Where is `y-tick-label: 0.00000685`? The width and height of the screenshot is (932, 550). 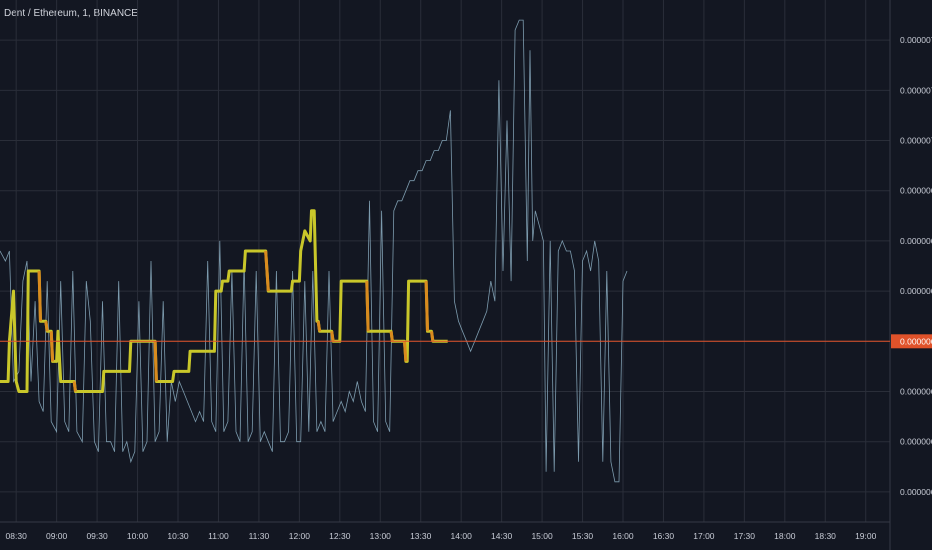
y-tick-label: 0.00000685 is located at coordinates (916, 291).